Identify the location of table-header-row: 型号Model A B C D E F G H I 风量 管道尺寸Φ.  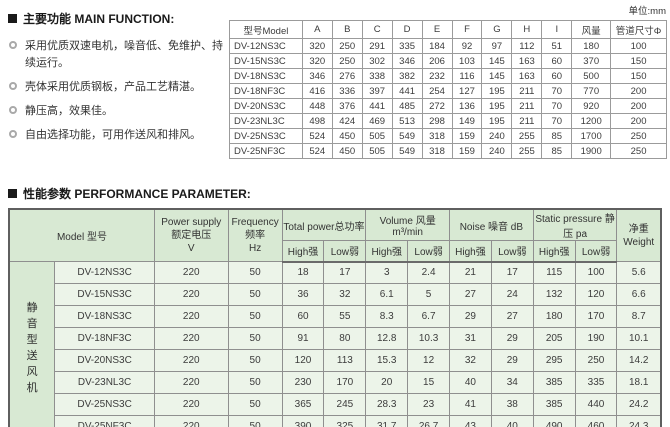
(448, 29).